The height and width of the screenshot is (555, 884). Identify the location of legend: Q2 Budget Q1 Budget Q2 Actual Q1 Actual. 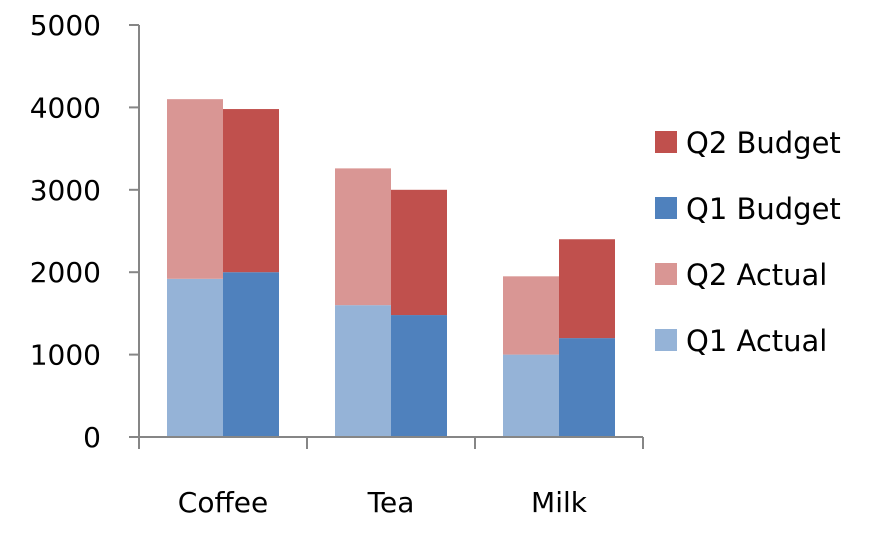
(748, 242).